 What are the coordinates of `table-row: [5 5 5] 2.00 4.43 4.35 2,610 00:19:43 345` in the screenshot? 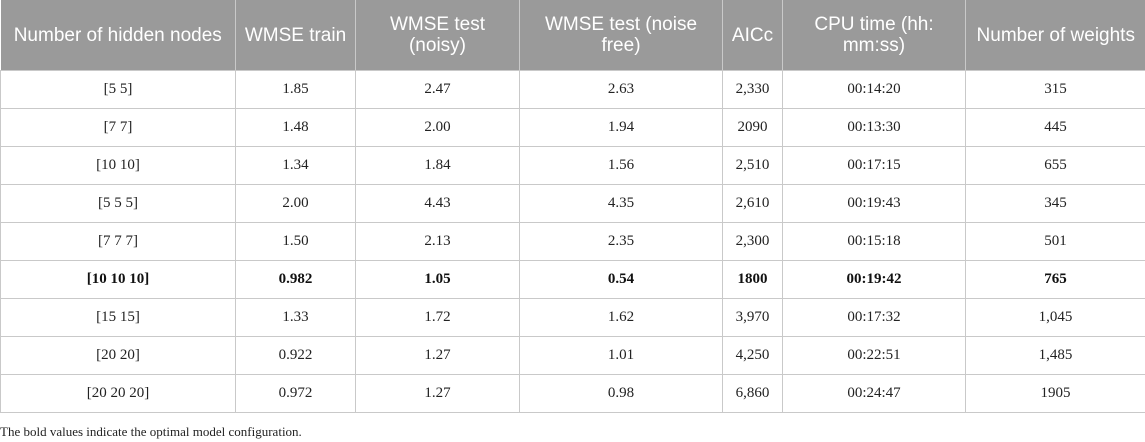 It's located at (572, 203).